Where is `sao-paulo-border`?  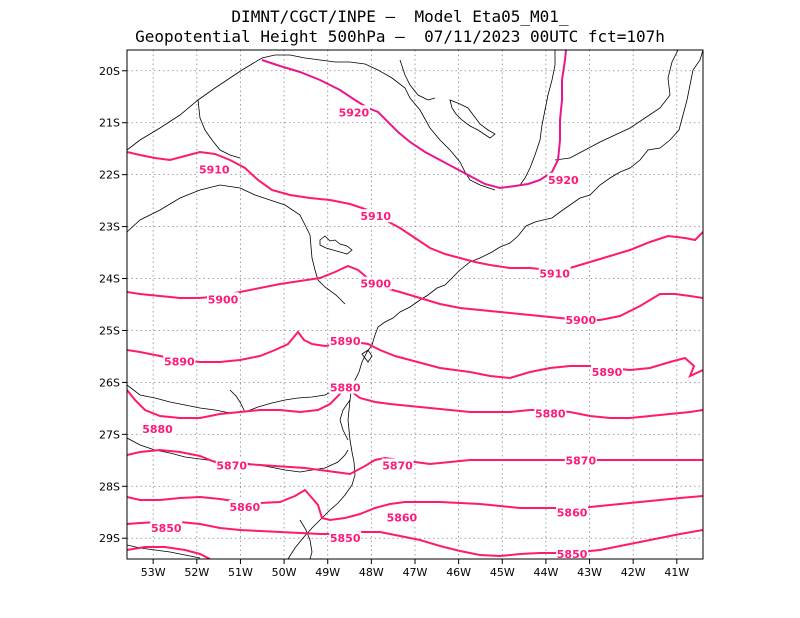
sao-paulo-border is located at coordinates (311, 122).